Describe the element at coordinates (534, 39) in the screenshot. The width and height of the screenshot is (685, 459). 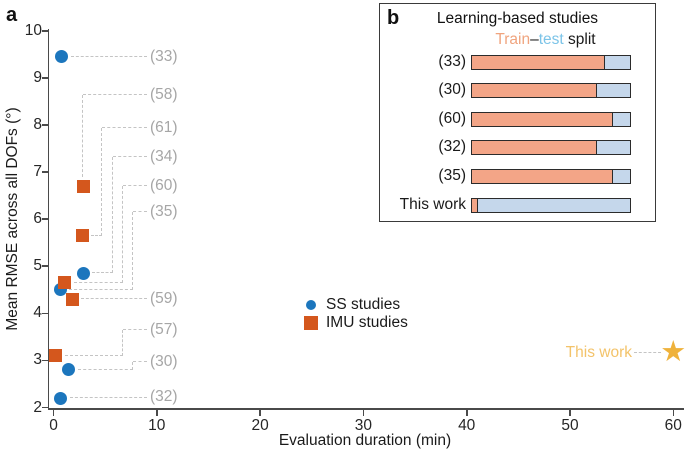
I see `dash-char: –` at that location.